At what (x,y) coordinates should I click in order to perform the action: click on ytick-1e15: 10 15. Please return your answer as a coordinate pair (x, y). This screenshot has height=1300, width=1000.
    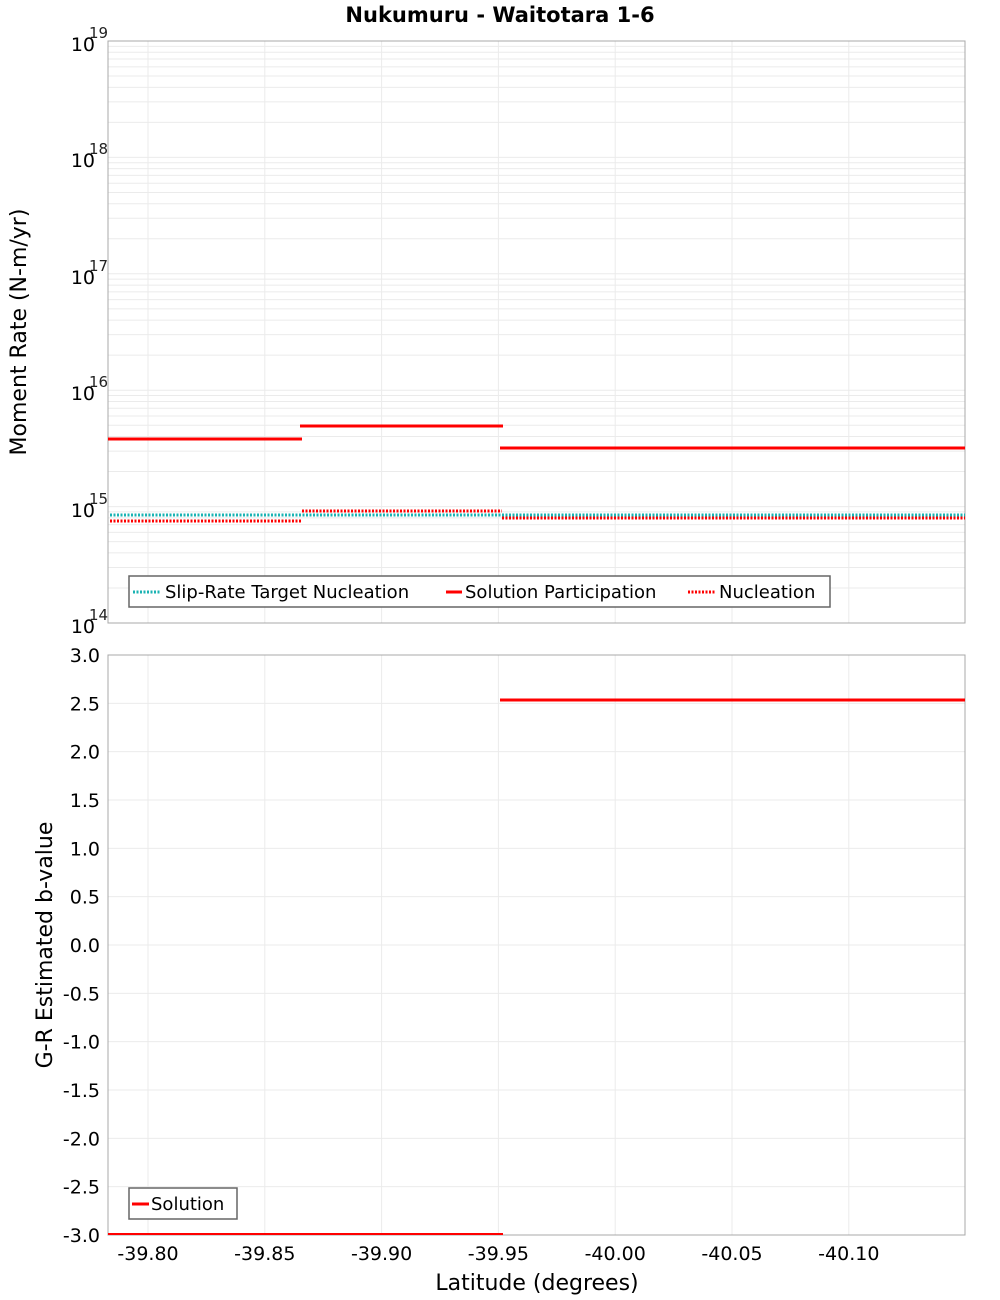
    Looking at the image, I should click on (89, 506).